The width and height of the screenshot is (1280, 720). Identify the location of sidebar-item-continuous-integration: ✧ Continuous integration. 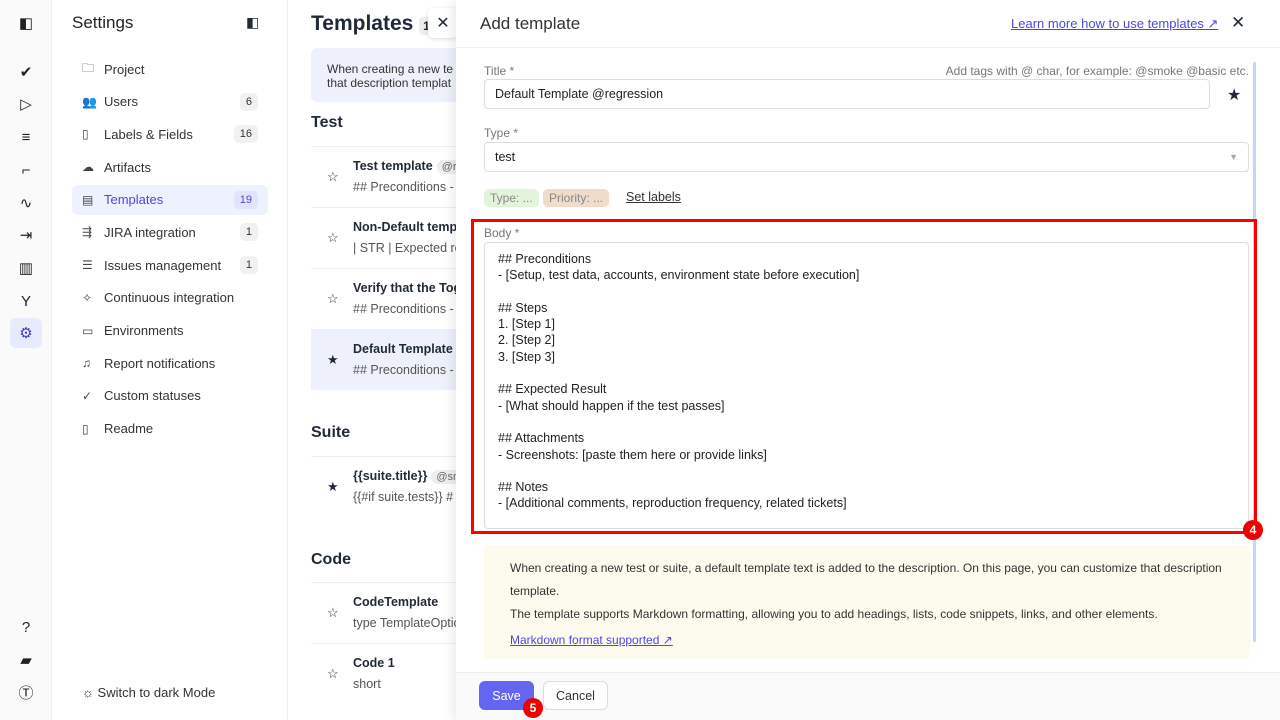
(170, 298).